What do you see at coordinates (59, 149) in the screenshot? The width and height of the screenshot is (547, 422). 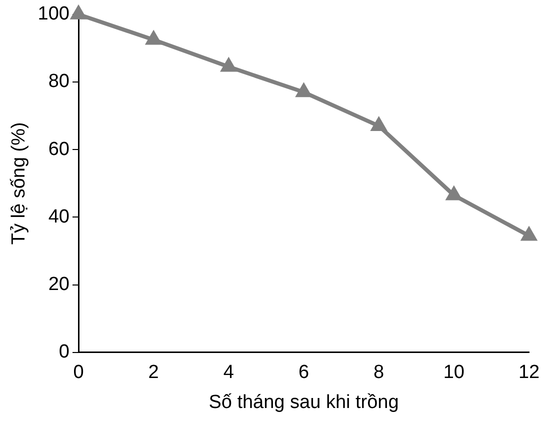 I see `y-tick-label: 60` at bounding box center [59, 149].